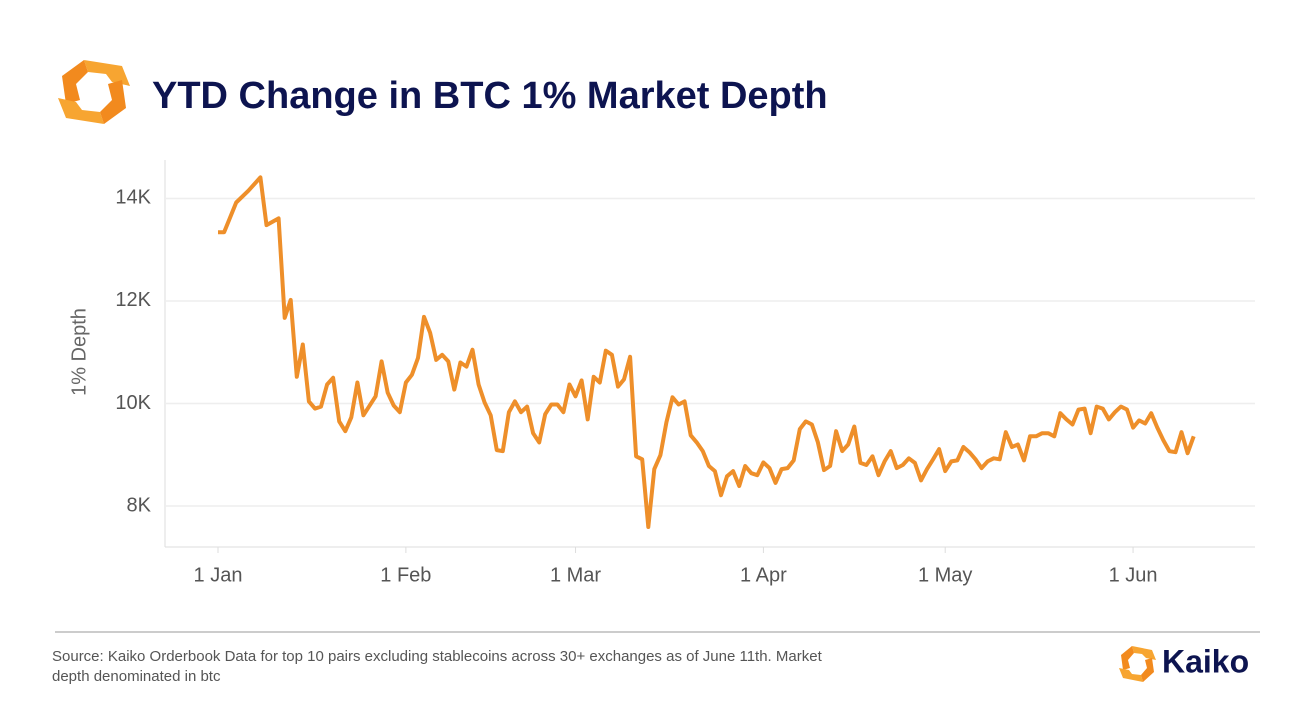 The image size is (1306, 719). What do you see at coordinates (133, 403) in the screenshot?
I see `y-tick-label: 10K` at bounding box center [133, 403].